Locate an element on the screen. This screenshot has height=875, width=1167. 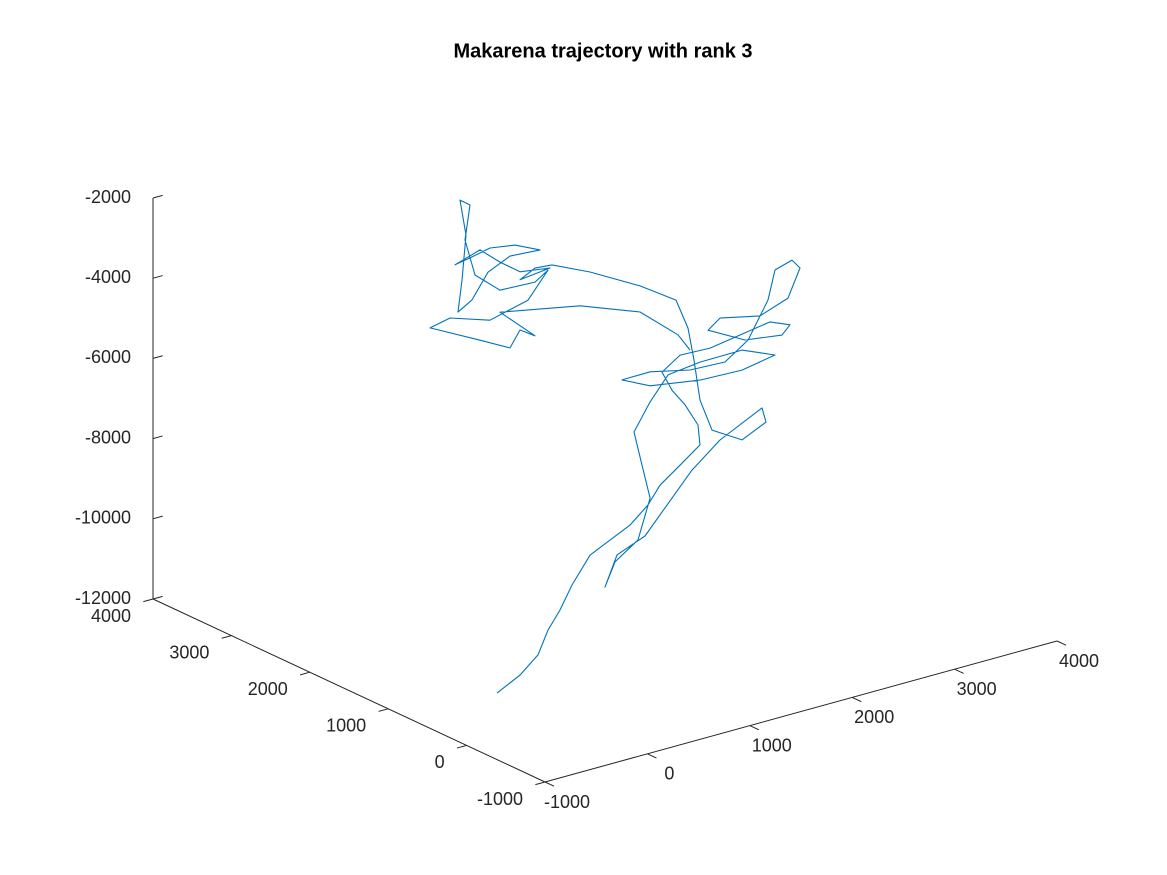
x-tick-label: 2000 is located at coordinates (874, 717).